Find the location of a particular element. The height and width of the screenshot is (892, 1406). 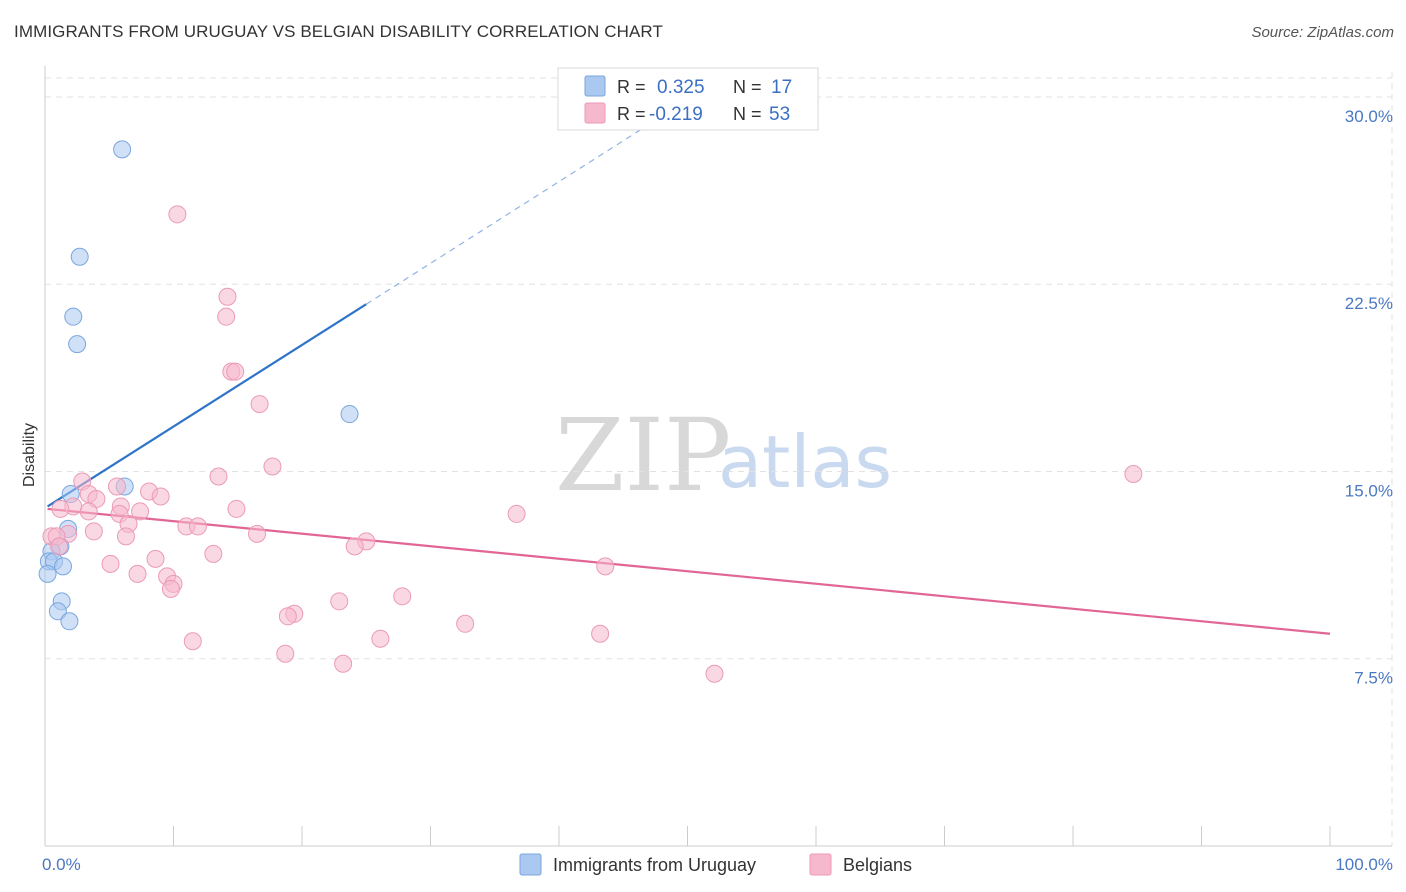

bottom-legend-item-uruguay: Immigrants from Uruguay is located at coordinates (637, 864).